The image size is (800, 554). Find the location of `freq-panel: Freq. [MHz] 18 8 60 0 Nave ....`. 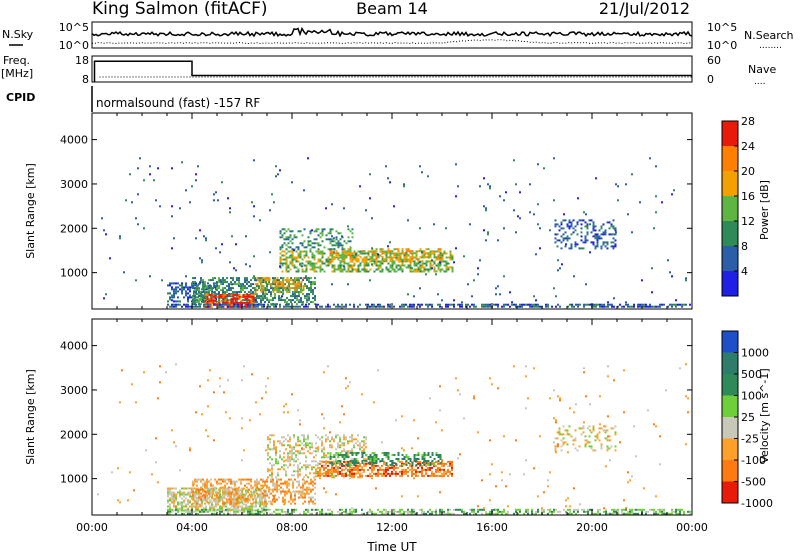

freq-panel: Freq. [MHz] 18 8 60 0 Nave .... is located at coordinates (388, 70).